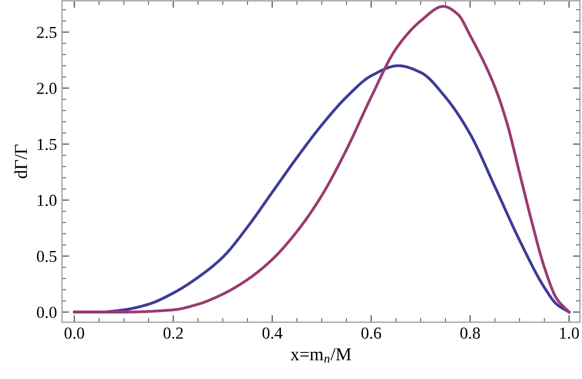  I want to click on y-tick-label: 2.5, so click(46, 32).